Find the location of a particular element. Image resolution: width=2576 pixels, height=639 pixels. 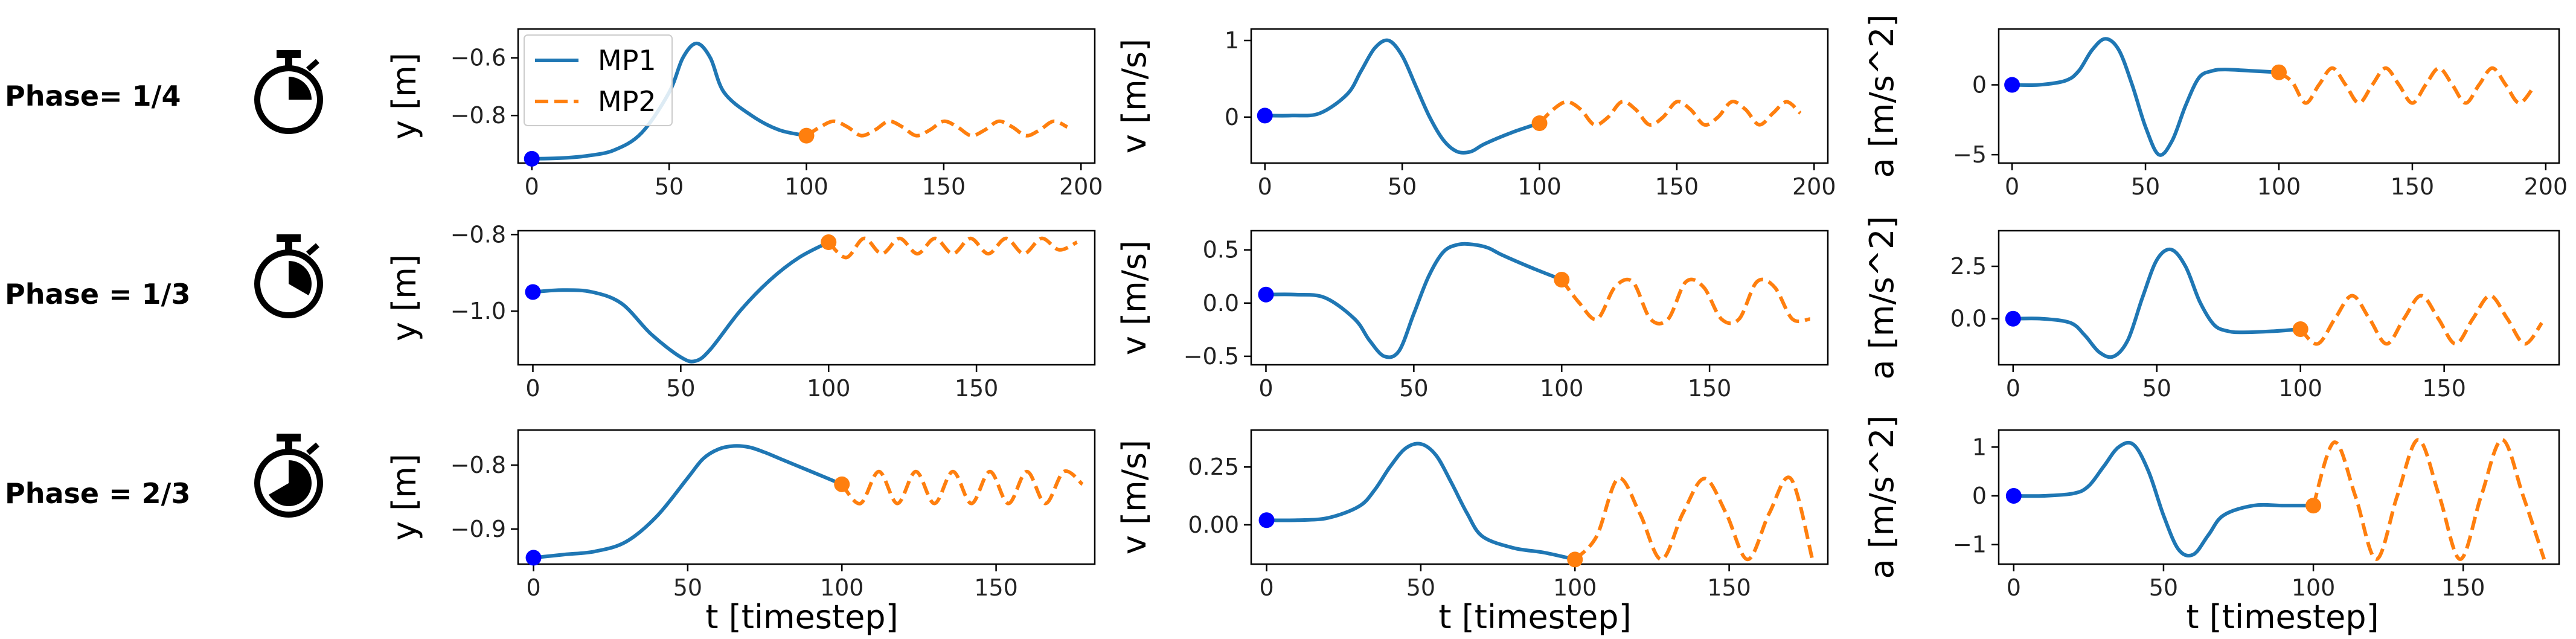

chart-panel: 0 50 100 150 200 −5 0 a [m/s^2] is located at coordinates (2215, 107).